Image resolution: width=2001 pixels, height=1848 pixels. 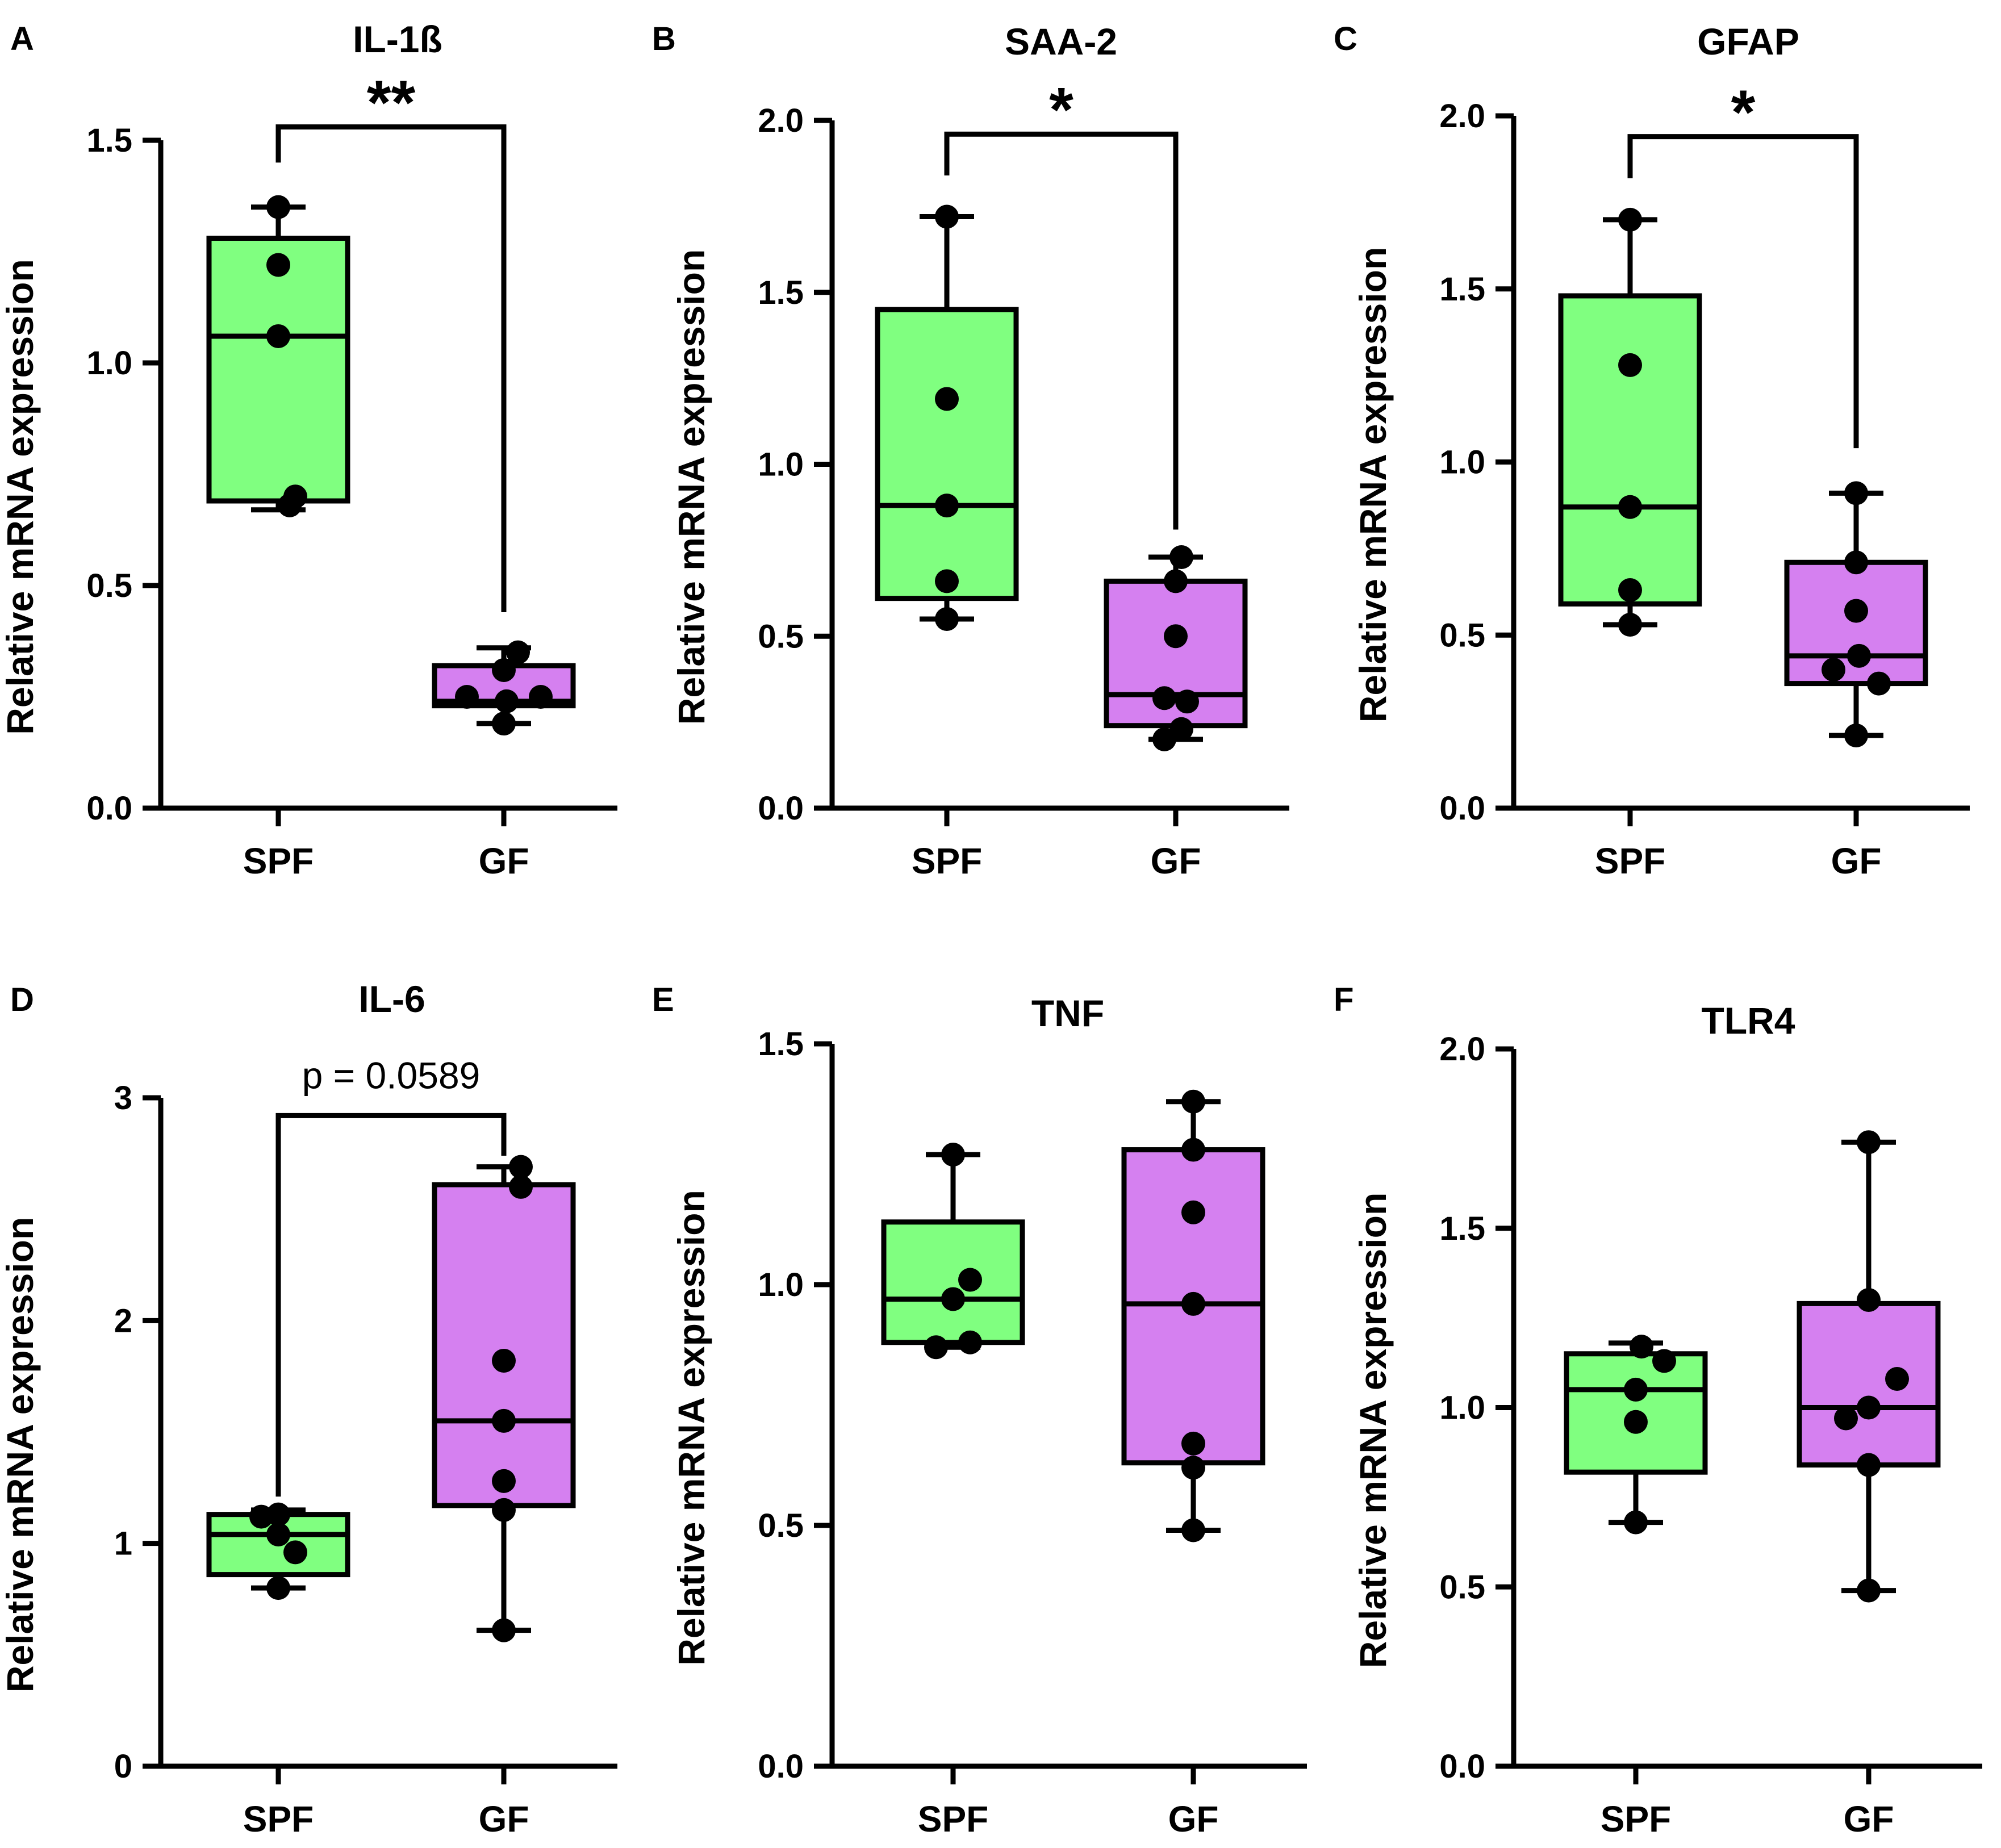 What do you see at coordinates (391, 999) in the screenshot?
I see `chart-title: IL-6` at bounding box center [391, 999].